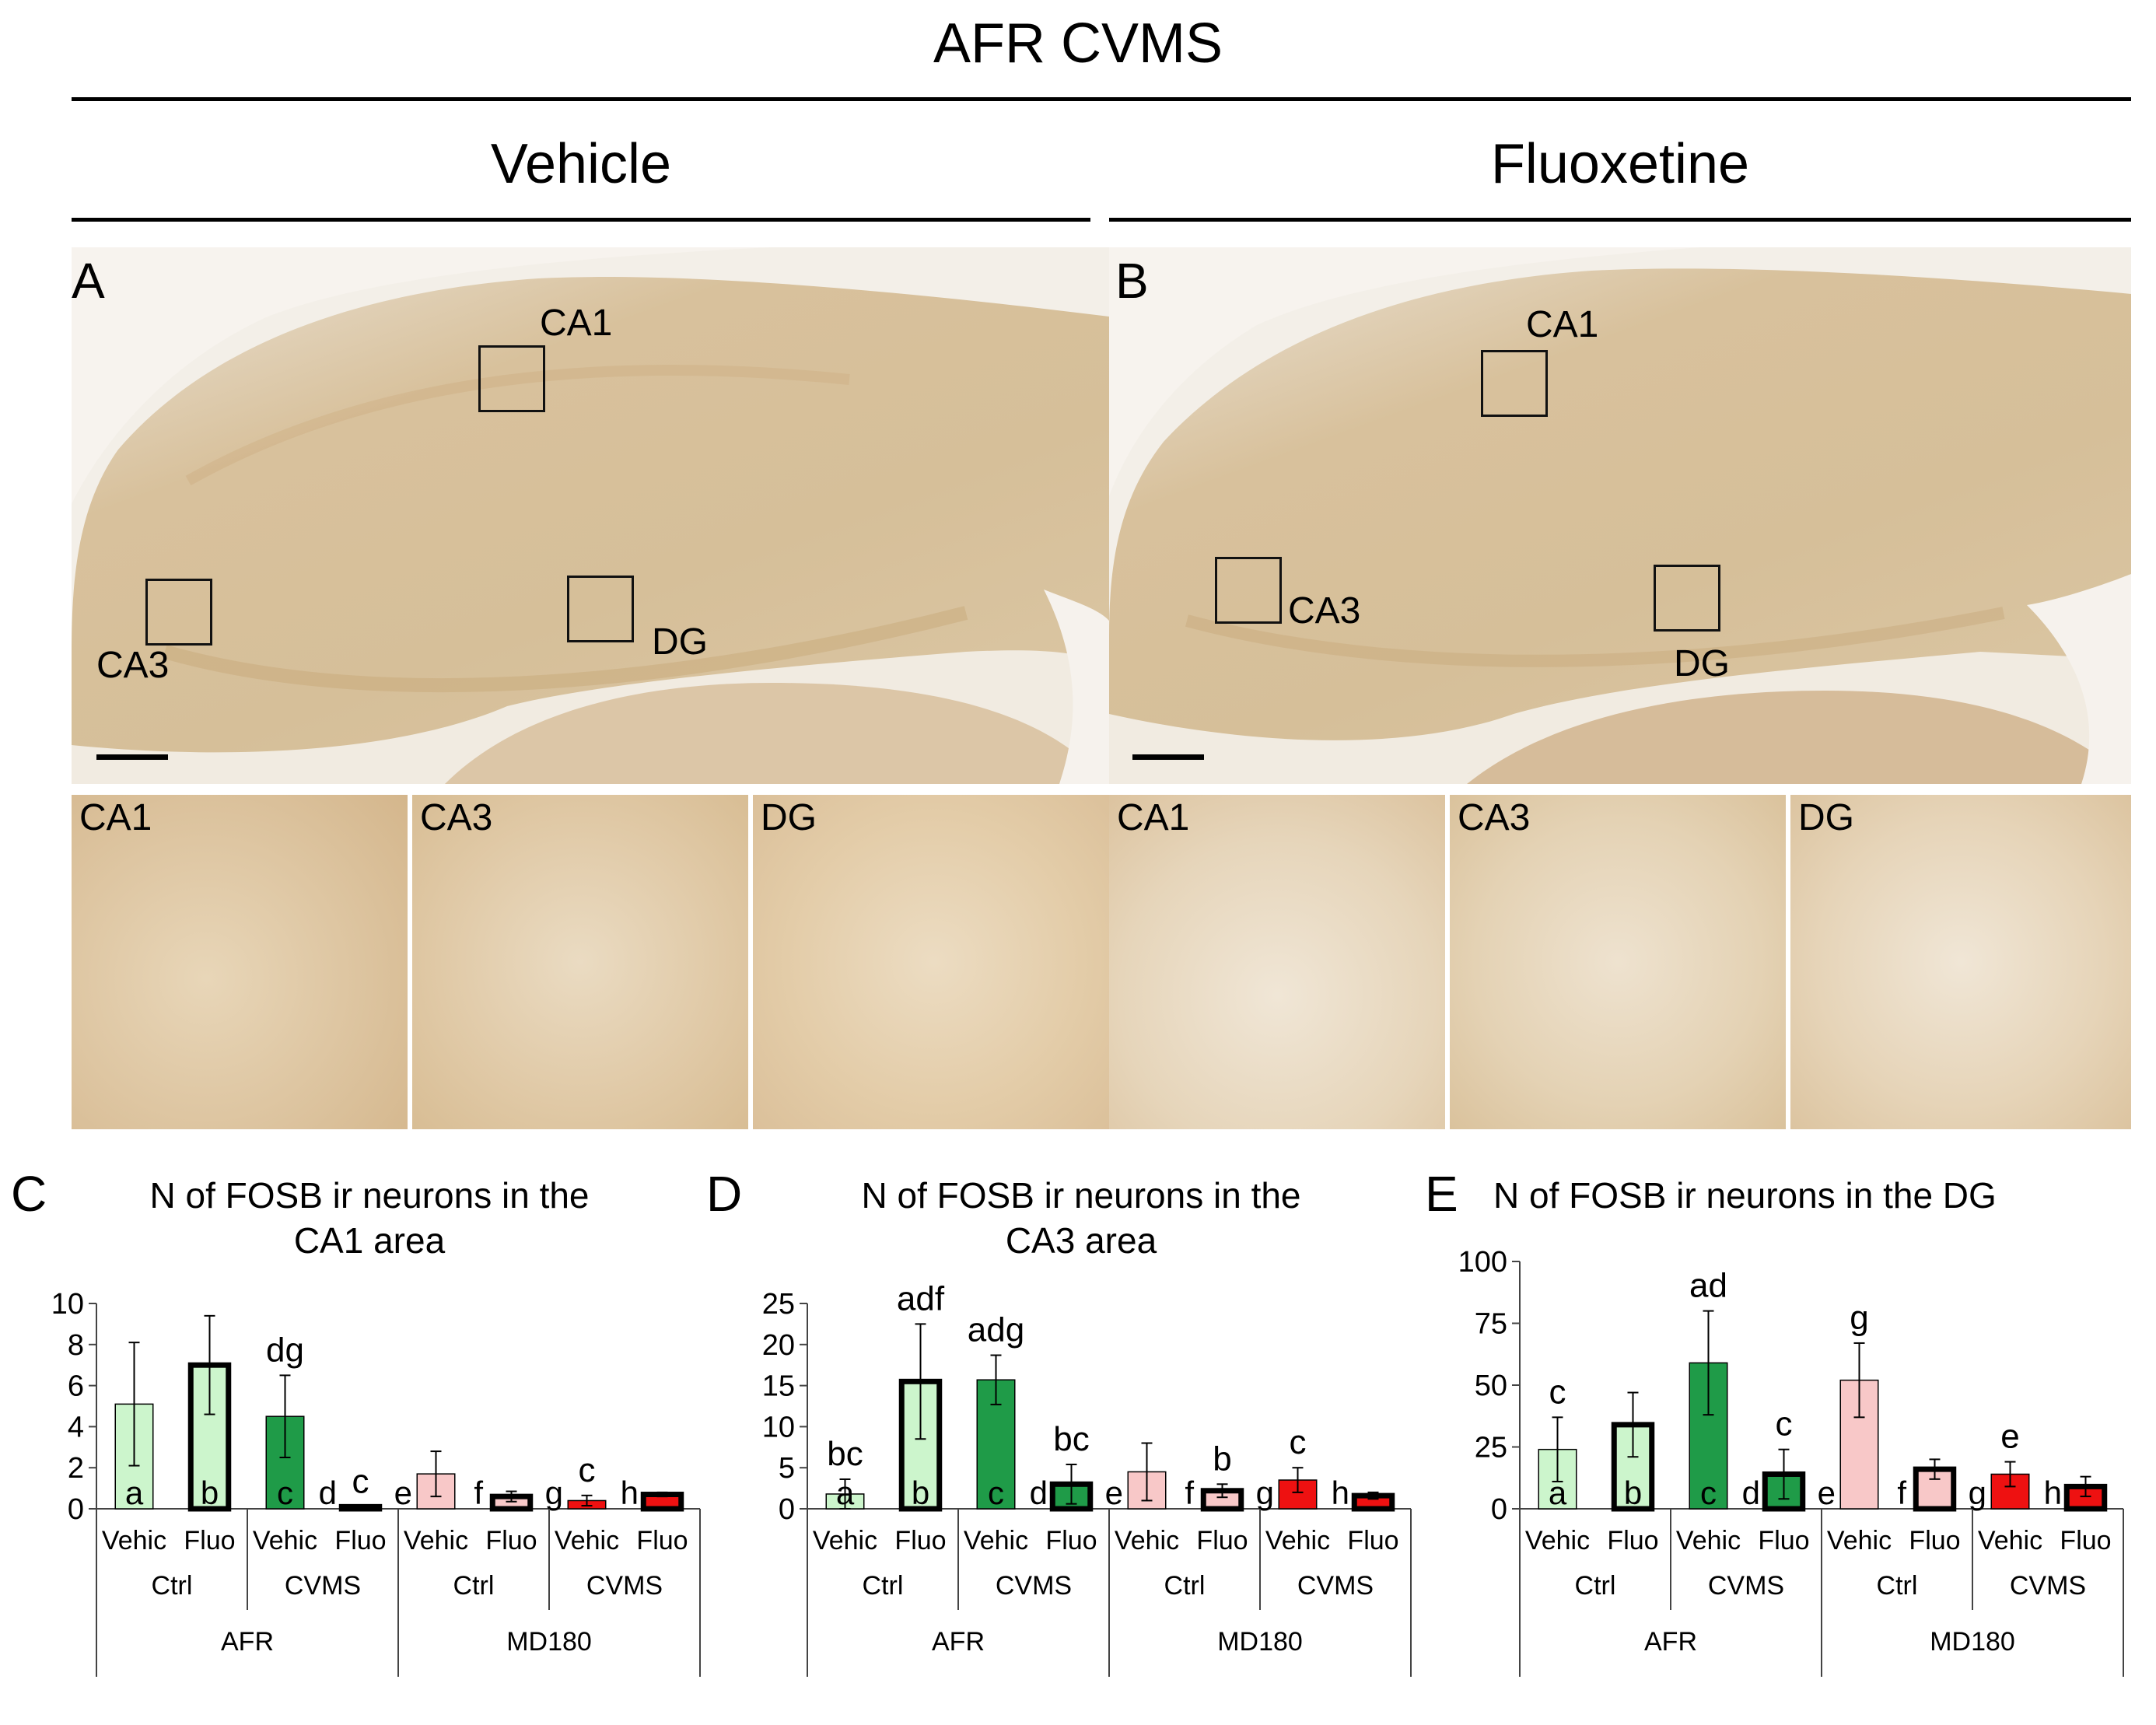 This screenshot has height=1725, width=2156. I want to click on panel-b-micrograph: B CA1 CA3 DG, so click(1620, 515).